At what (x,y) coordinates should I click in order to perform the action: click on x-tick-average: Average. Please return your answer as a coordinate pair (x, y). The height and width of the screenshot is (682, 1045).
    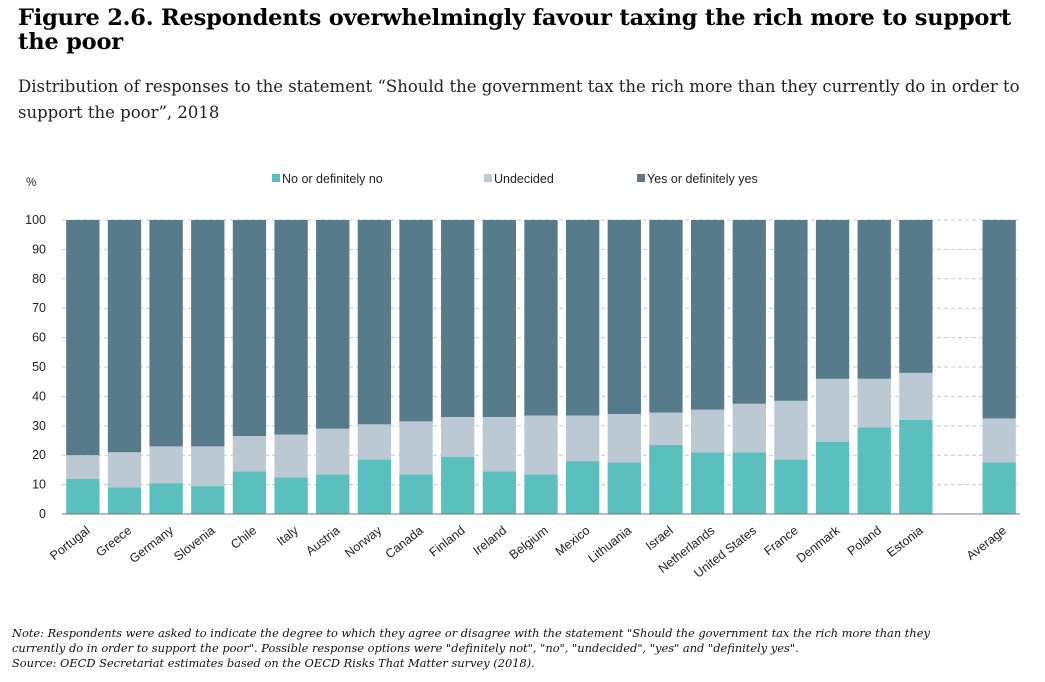
    Looking at the image, I should click on (986, 543).